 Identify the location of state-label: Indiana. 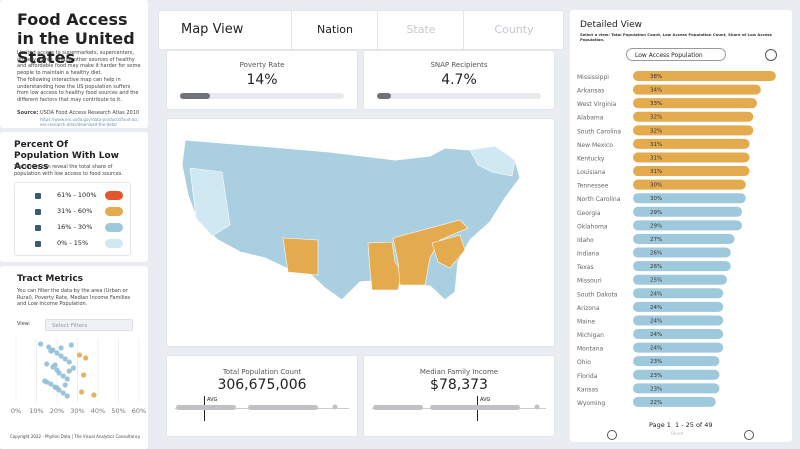
(588, 254).